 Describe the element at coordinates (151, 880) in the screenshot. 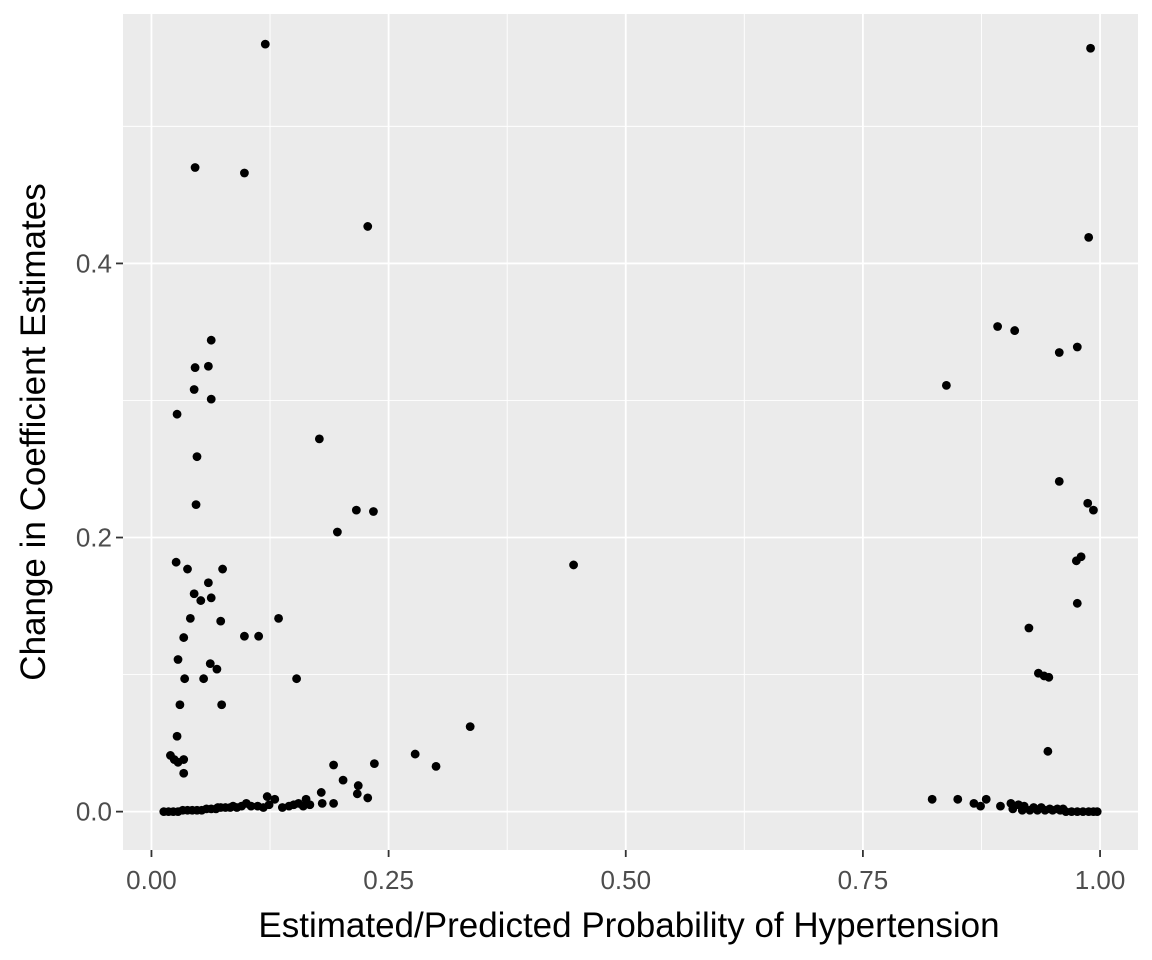

I see `x-tick-label: 0.00` at that location.